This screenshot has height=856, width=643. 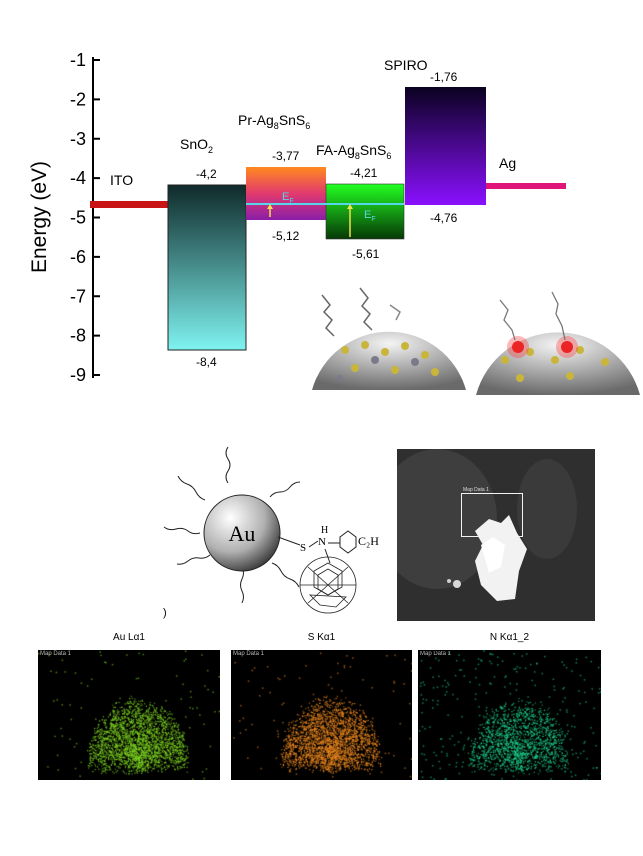 What do you see at coordinates (78, 218) in the screenshot?
I see `y-tick-label: -5` at bounding box center [78, 218].